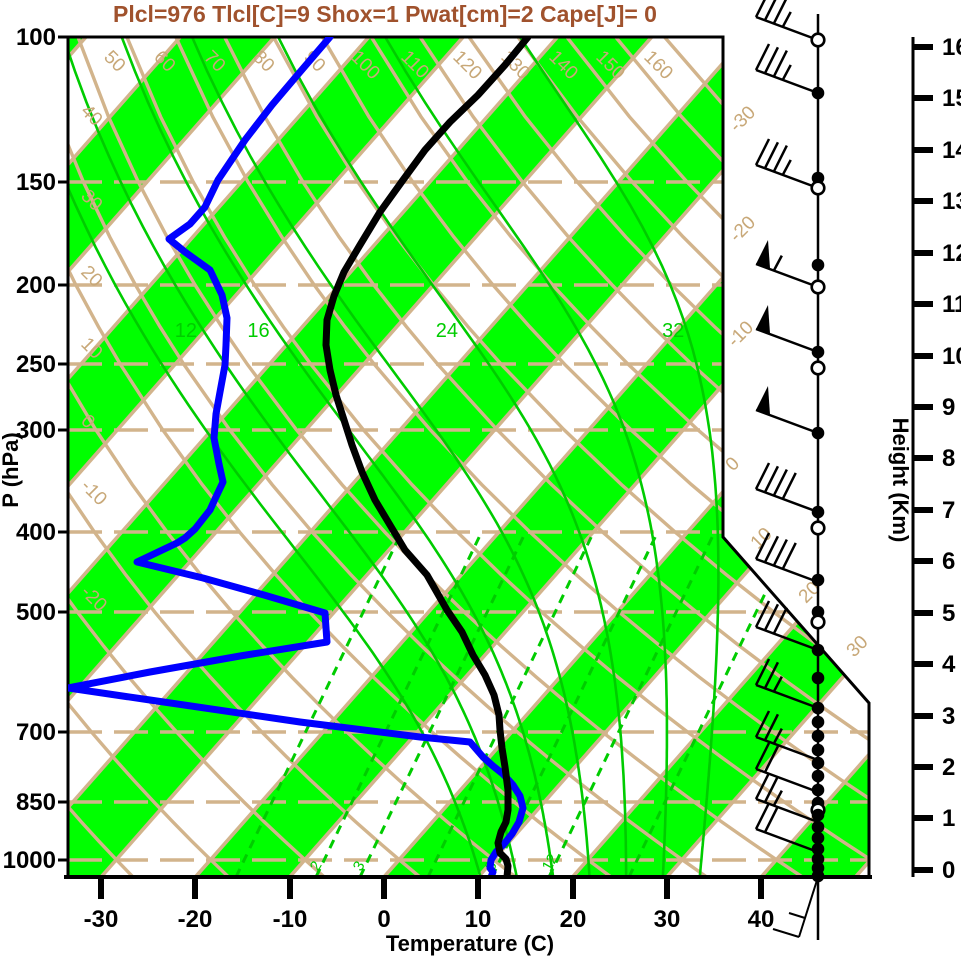 The width and height of the screenshot is (961, 957). What do you see at coordinates (290, 919) in the screenshot?
I see `temperature-tick-label: -10` at bounding box center [290, 919].